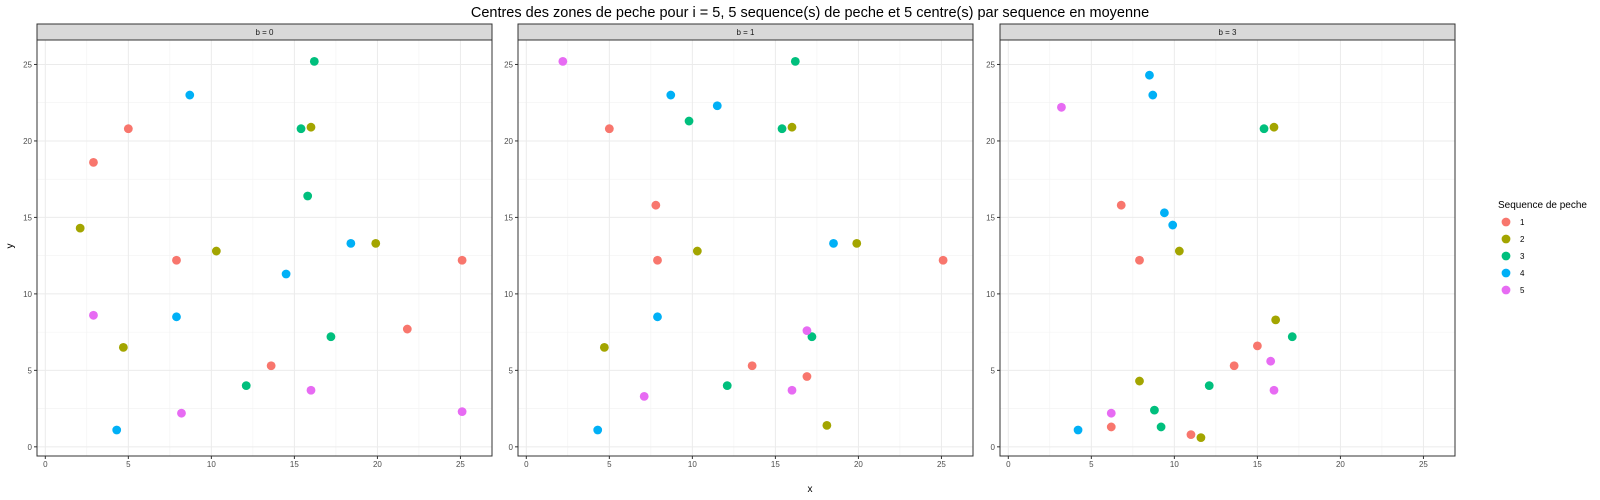 The height and width of the screenshot is (500, 1600). Describe the element at coordinates (810, 489) in the screenshot. I see `x-axis-title: x` at that location.